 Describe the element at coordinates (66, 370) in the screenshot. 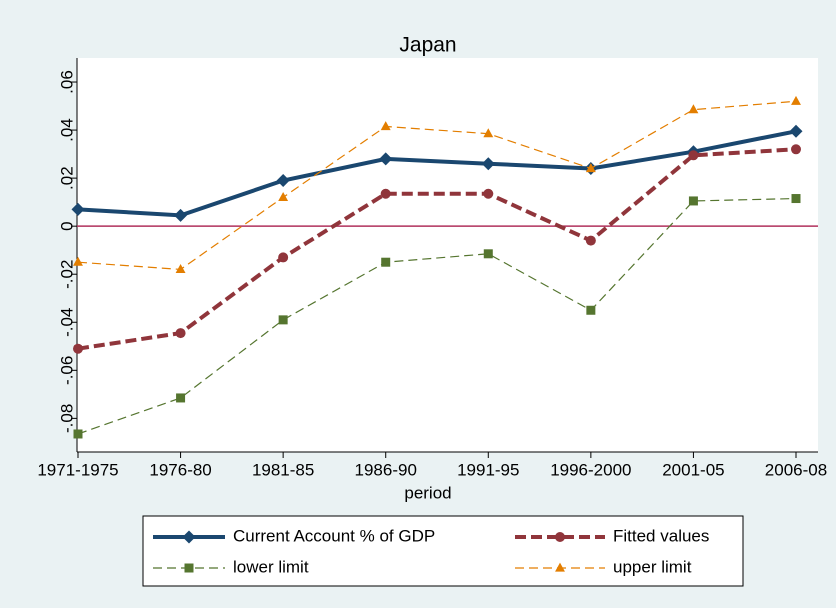

I see `y-tick-label: -.06` at that location.